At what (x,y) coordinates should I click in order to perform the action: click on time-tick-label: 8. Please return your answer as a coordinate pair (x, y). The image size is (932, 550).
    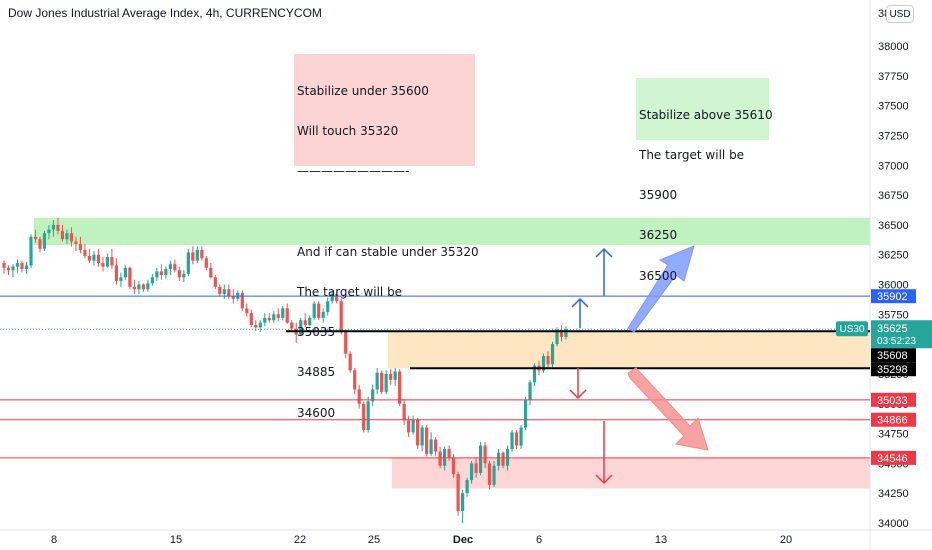
    Looking at the image, I should click on (54, 540).